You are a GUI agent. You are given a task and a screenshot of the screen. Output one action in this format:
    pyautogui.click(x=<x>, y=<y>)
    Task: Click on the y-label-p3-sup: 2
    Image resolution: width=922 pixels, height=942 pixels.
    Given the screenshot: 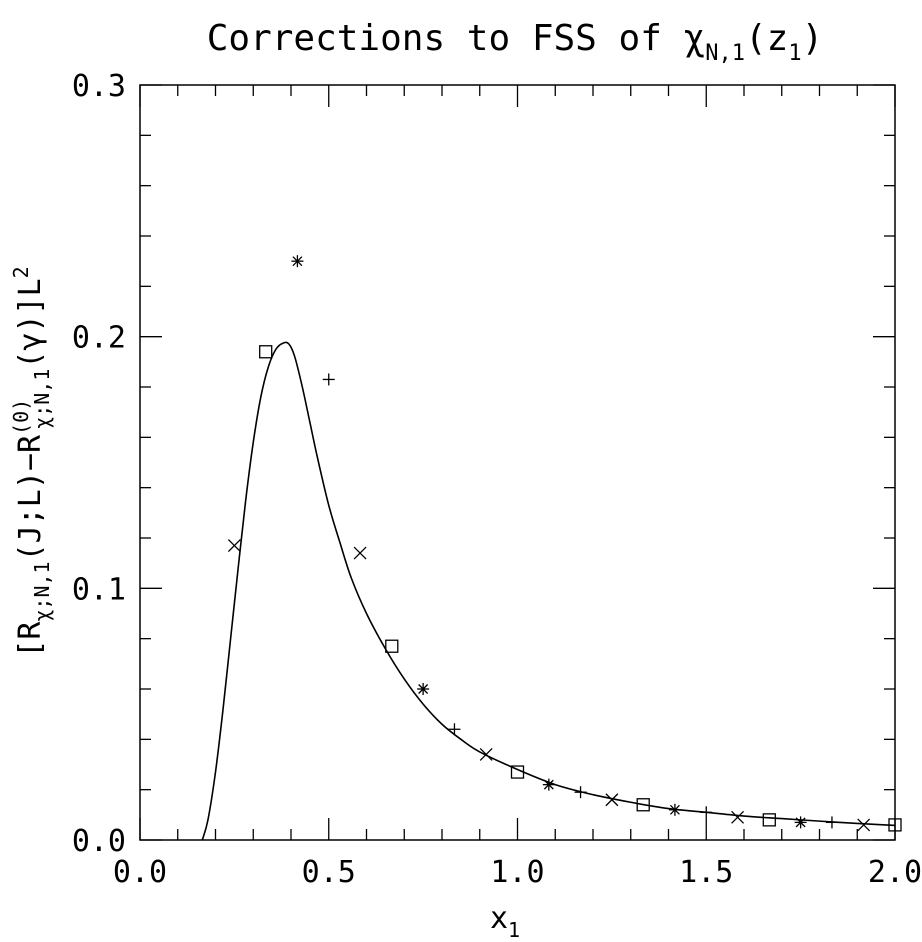 What is the action you would take?
    pyautogui.click(x=21, y=272)
    